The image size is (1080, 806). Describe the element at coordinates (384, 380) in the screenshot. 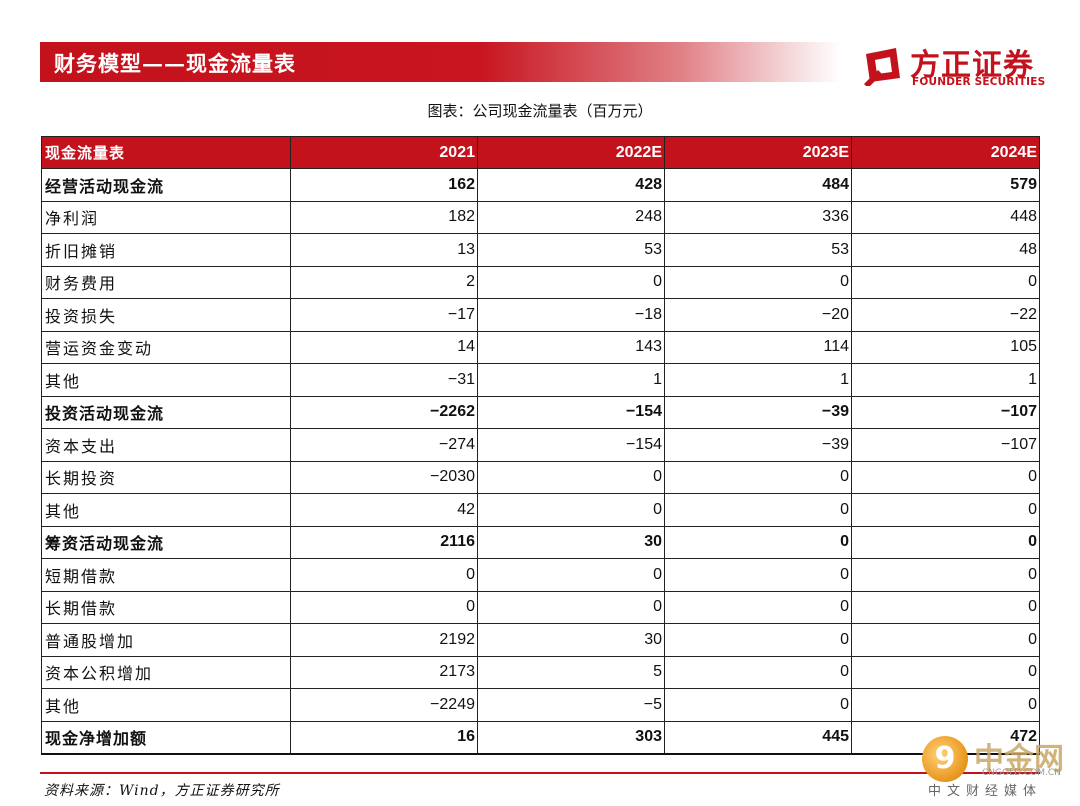

I see `value-cell: −31` at that location.